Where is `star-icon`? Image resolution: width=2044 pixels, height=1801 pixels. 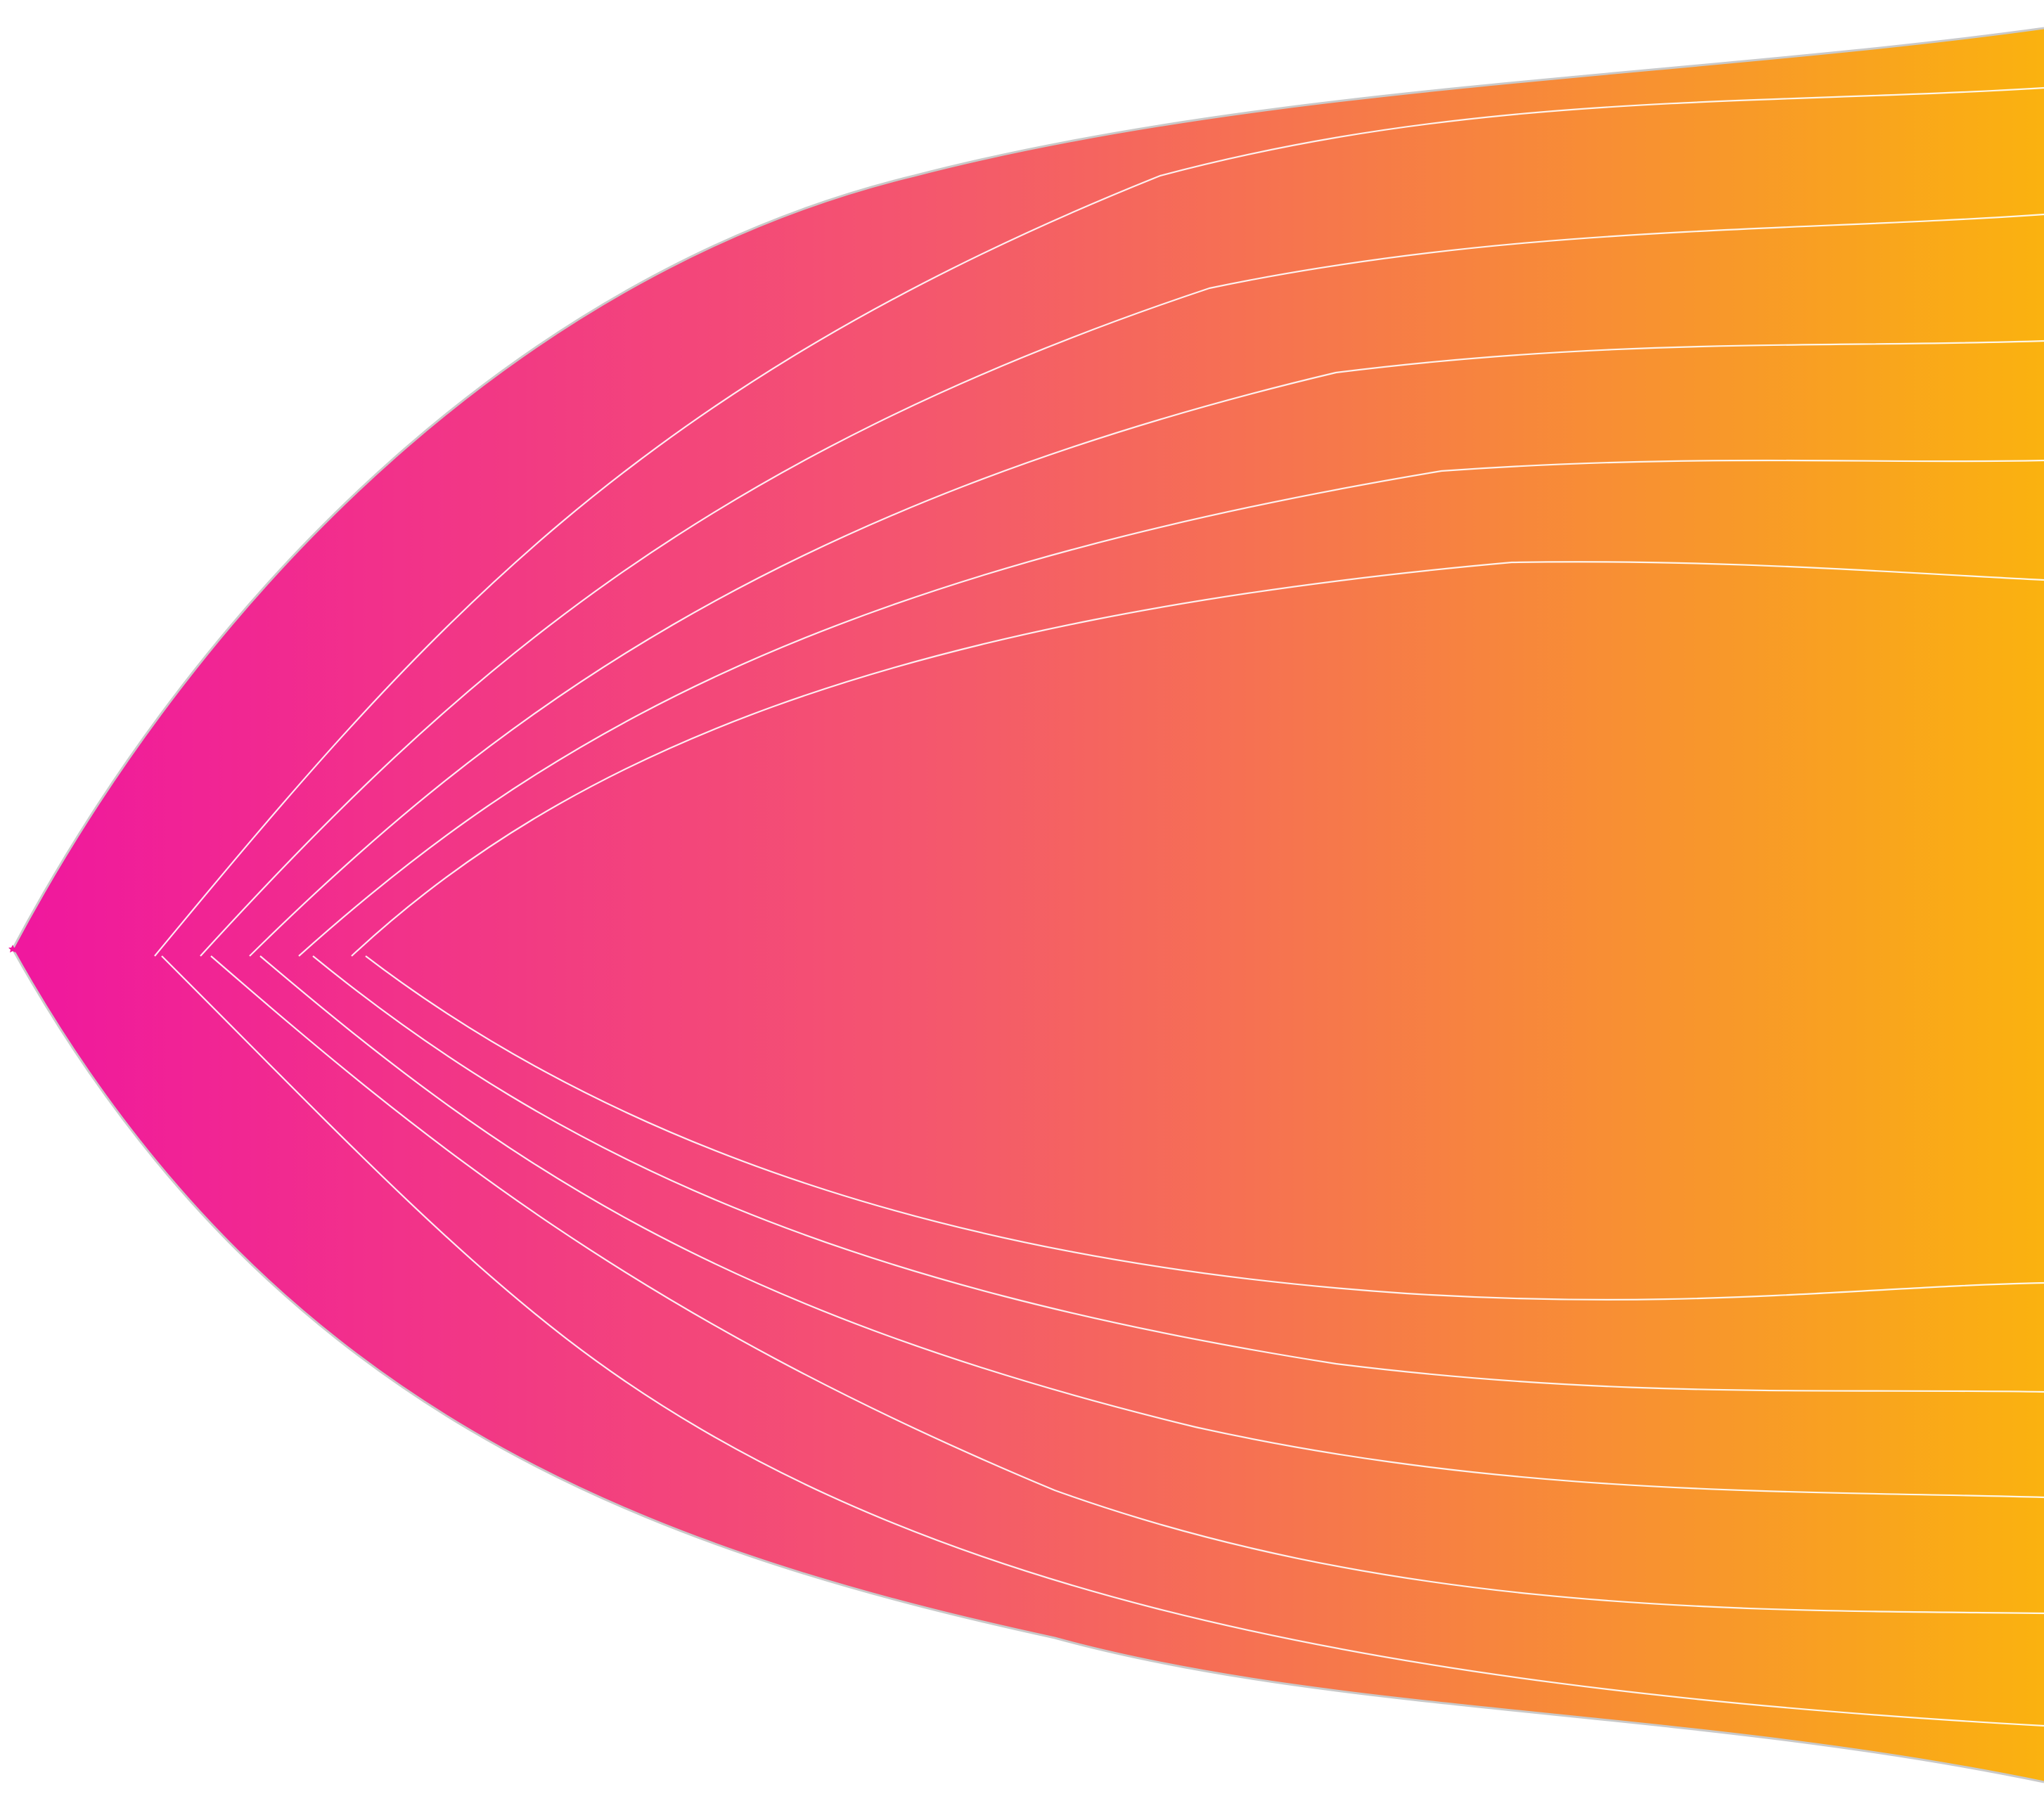
star-icon is located at coordinates (12, 949).